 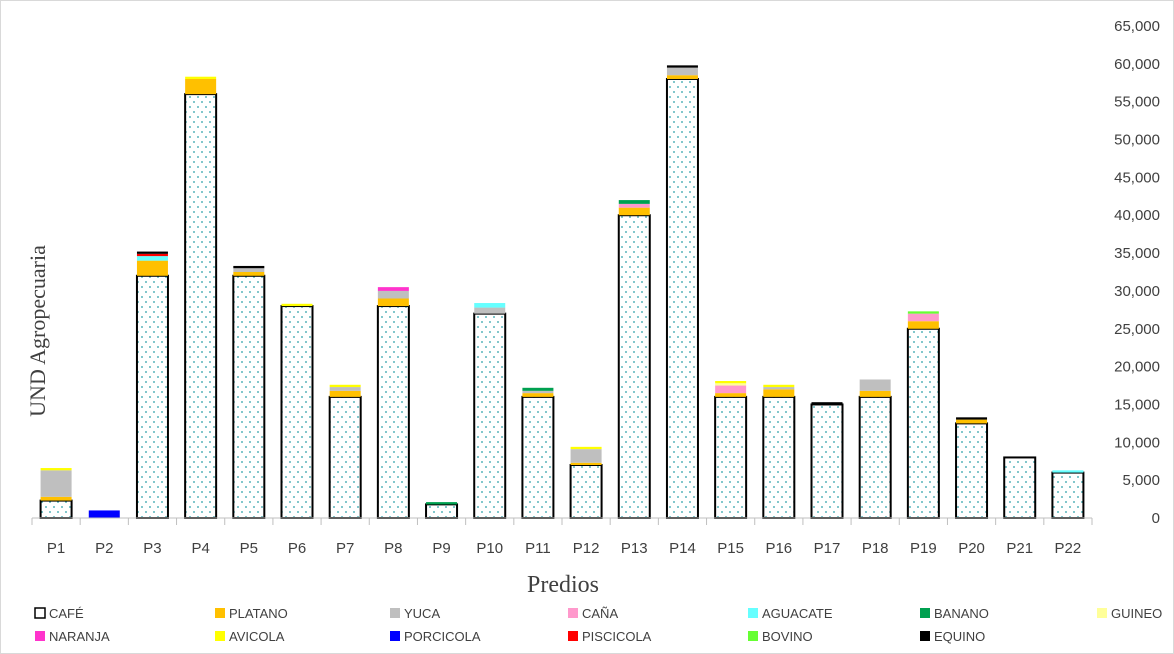 I want to click on x-tick-label: P12, so click(x=586, y=548).